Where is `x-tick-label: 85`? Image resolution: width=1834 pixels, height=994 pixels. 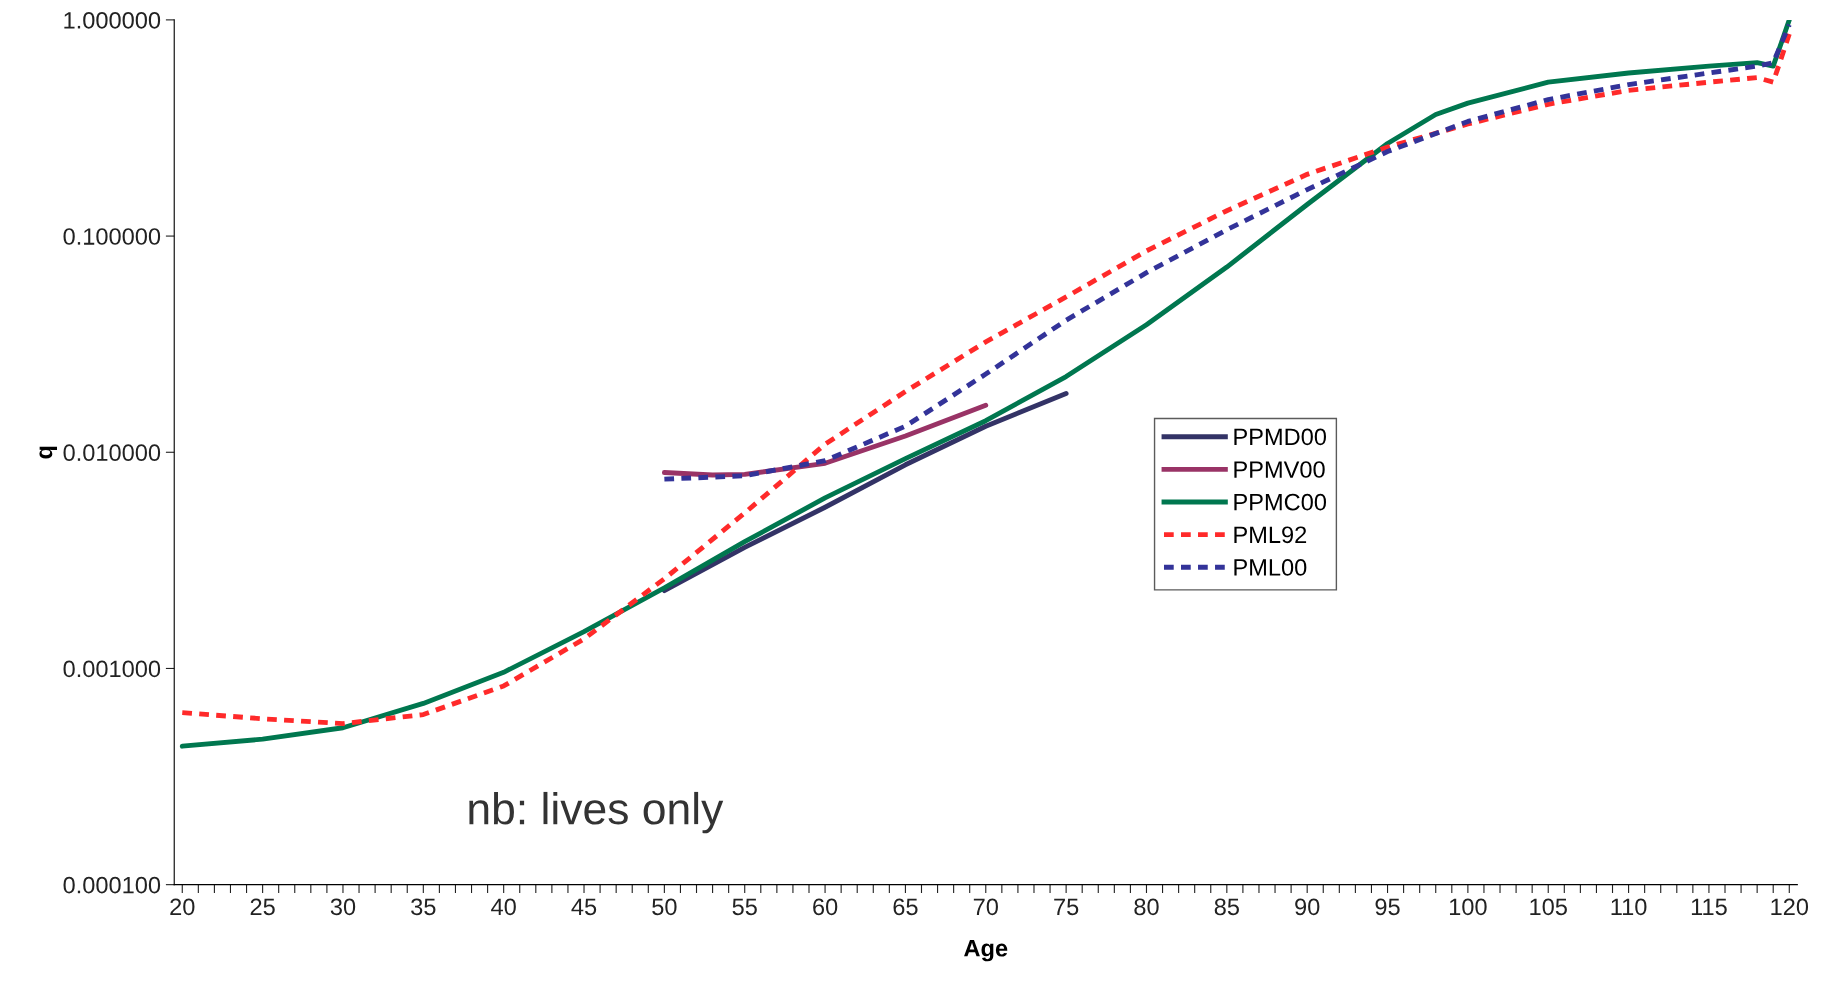
x-tick-label: 85 is located at coordinates (1226, 907).